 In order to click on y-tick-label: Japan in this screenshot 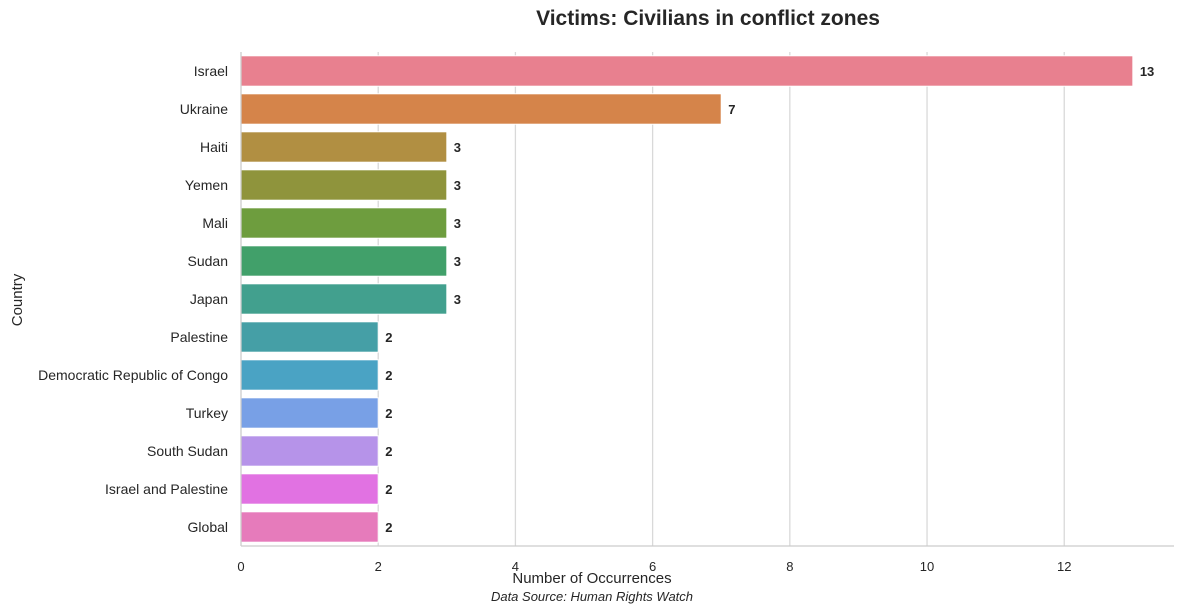, I will do `click(209, 299)`.